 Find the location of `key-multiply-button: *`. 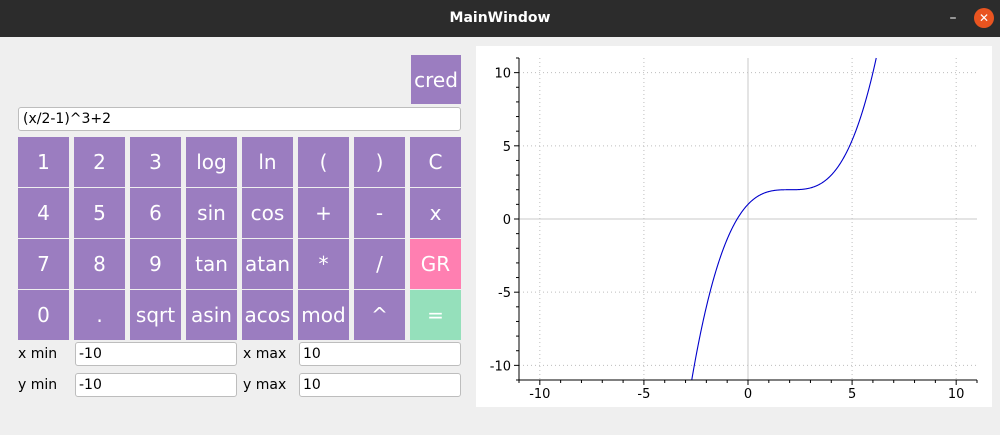

key-multiply-button: * is located at coordinates (323, 264).